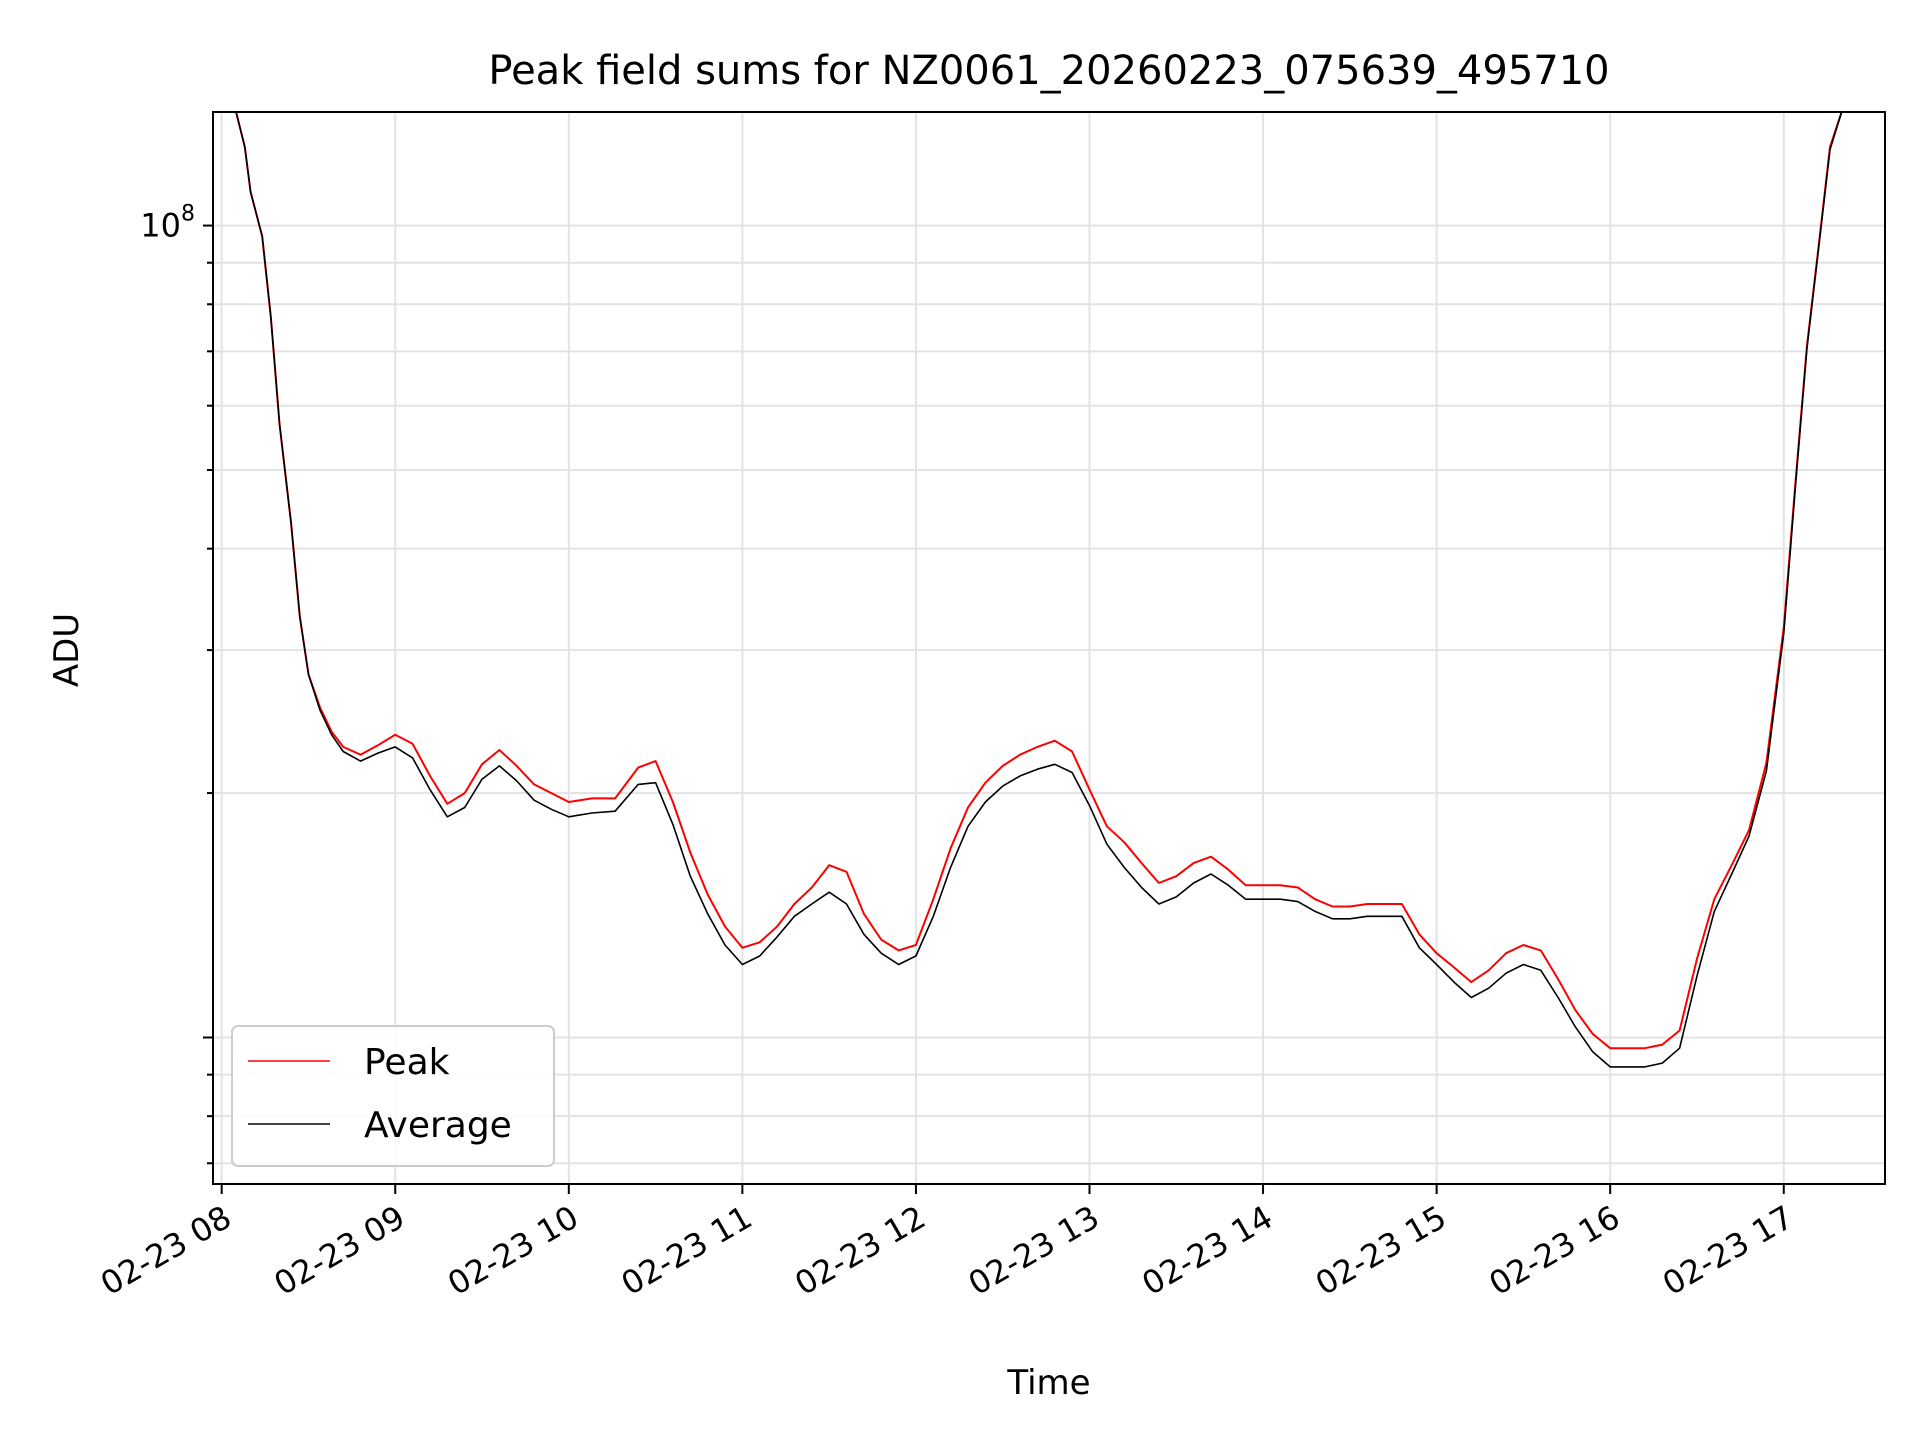 This screenshot has height=1440, width=1920. I want to click on legend-label-peak: Peak, so click(407, 1062).